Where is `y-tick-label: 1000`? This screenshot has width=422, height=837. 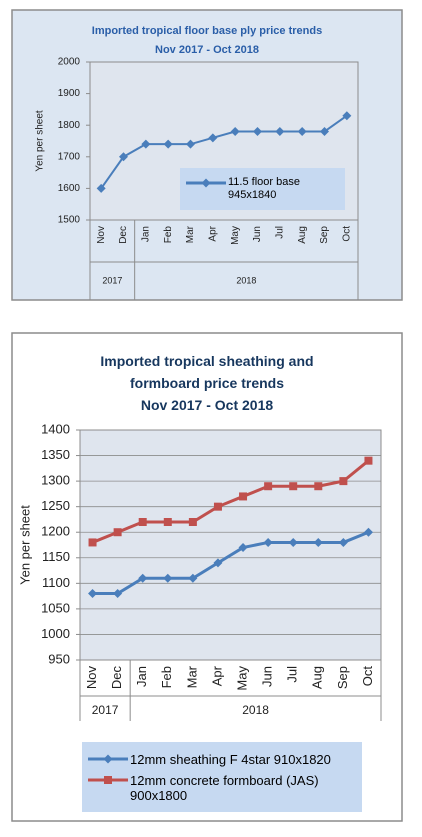
y-tick-label: 1000 is located at coordinates (55, 633).